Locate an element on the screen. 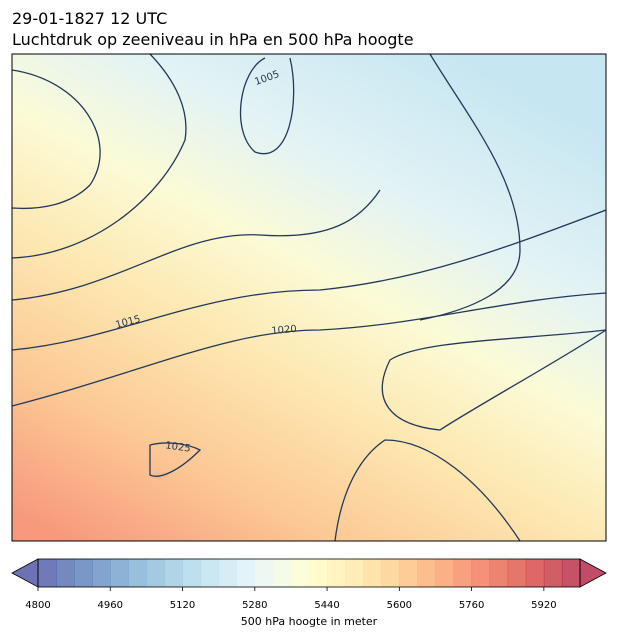 Image resolution: width=618 pixels, height=639 pixels. colorbar: 4800 4960 5120 5280 5440 5600 5760 5920 is located at coordinates (309, 584).